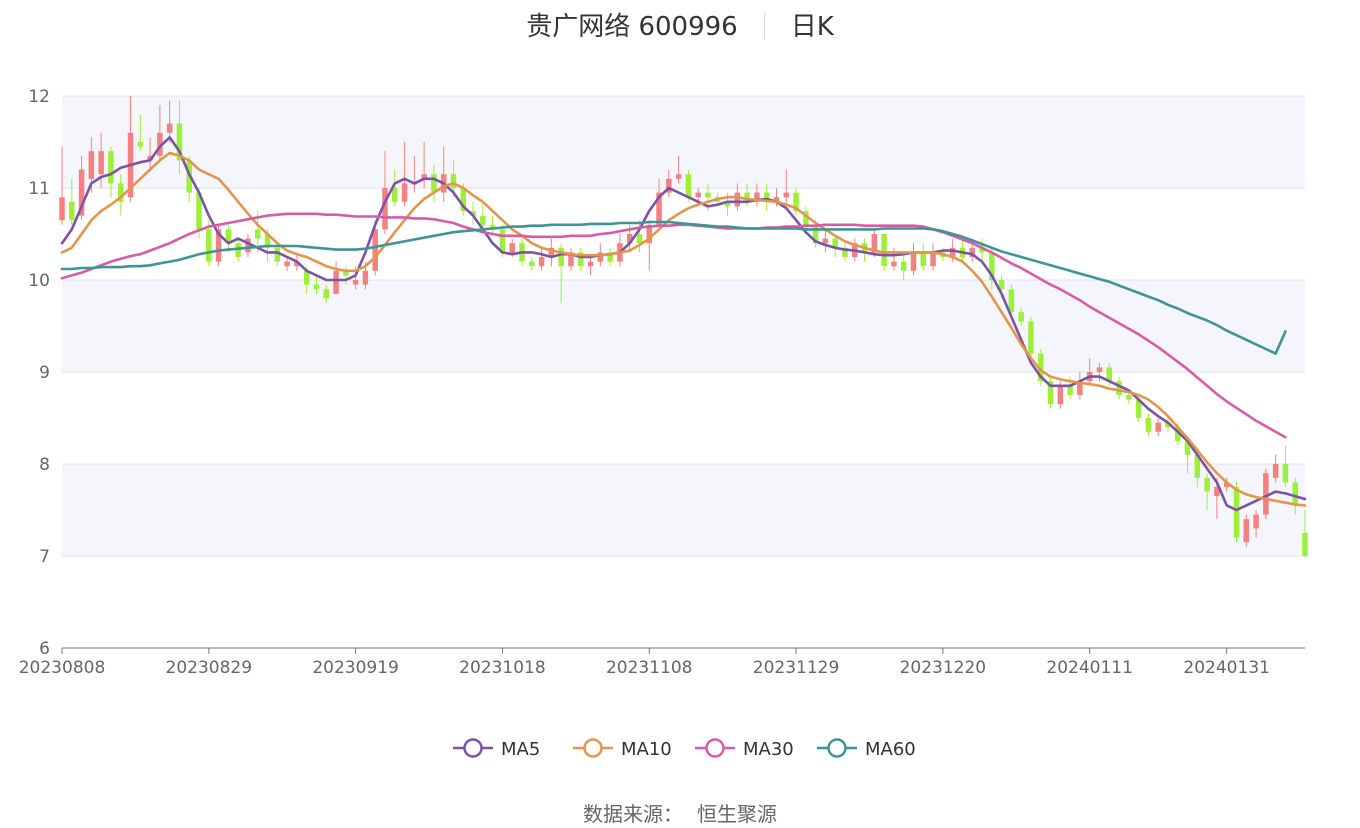 The width and height of the screenshot is (1360, 828). I want to click on x-tick-label: 20231018, so click(502, 668).